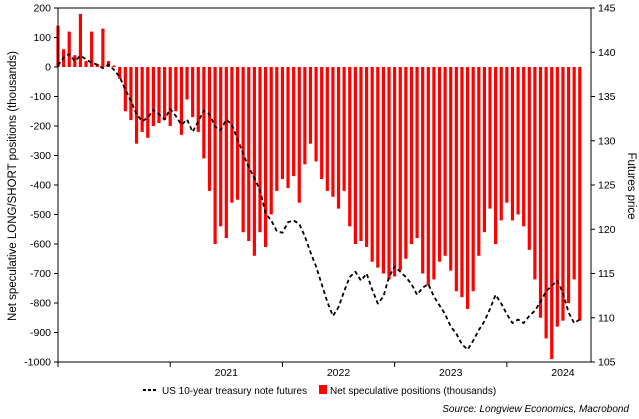 This screenshot has height=419, width=639. Describe the element at coordinates (631, 185) in the screenshot. I see `right-axis-title: Futures price` at that location.